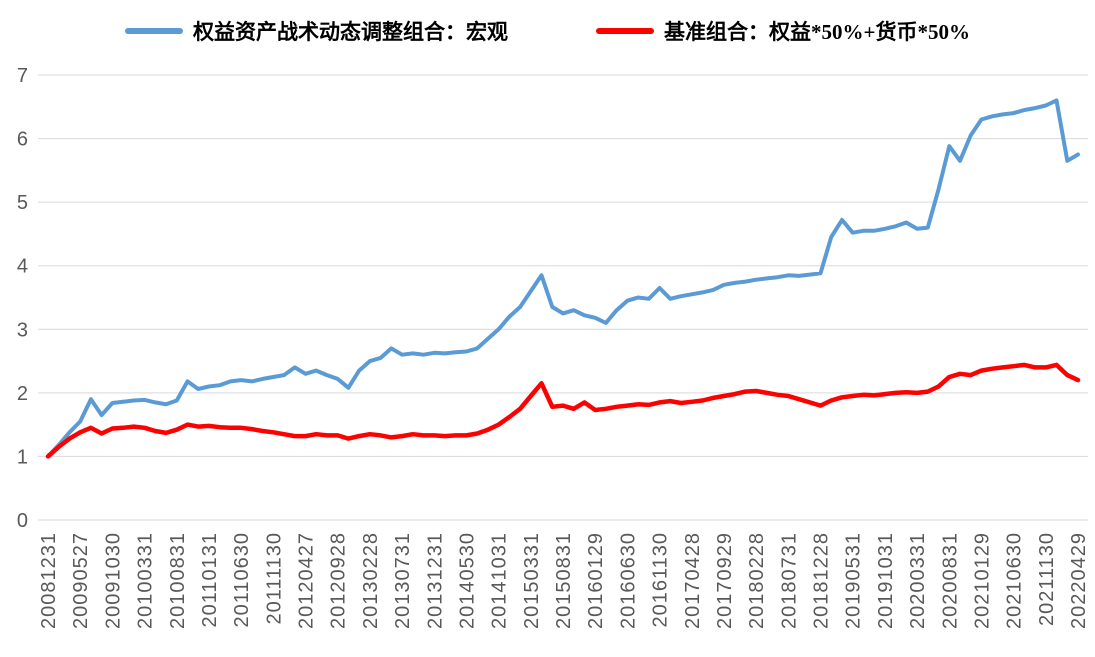 Image resolution: width=1095 pixels, height=657 pixels. Describe the element at coordinates (725, 580) in the screenshot. I see `x-axis-tick-label: 20170929` at that location.